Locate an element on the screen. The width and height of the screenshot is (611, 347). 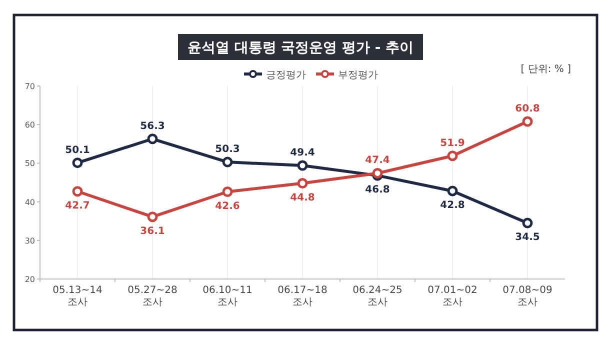
y-tick-label: 60 is located at coordinates (29, 125).